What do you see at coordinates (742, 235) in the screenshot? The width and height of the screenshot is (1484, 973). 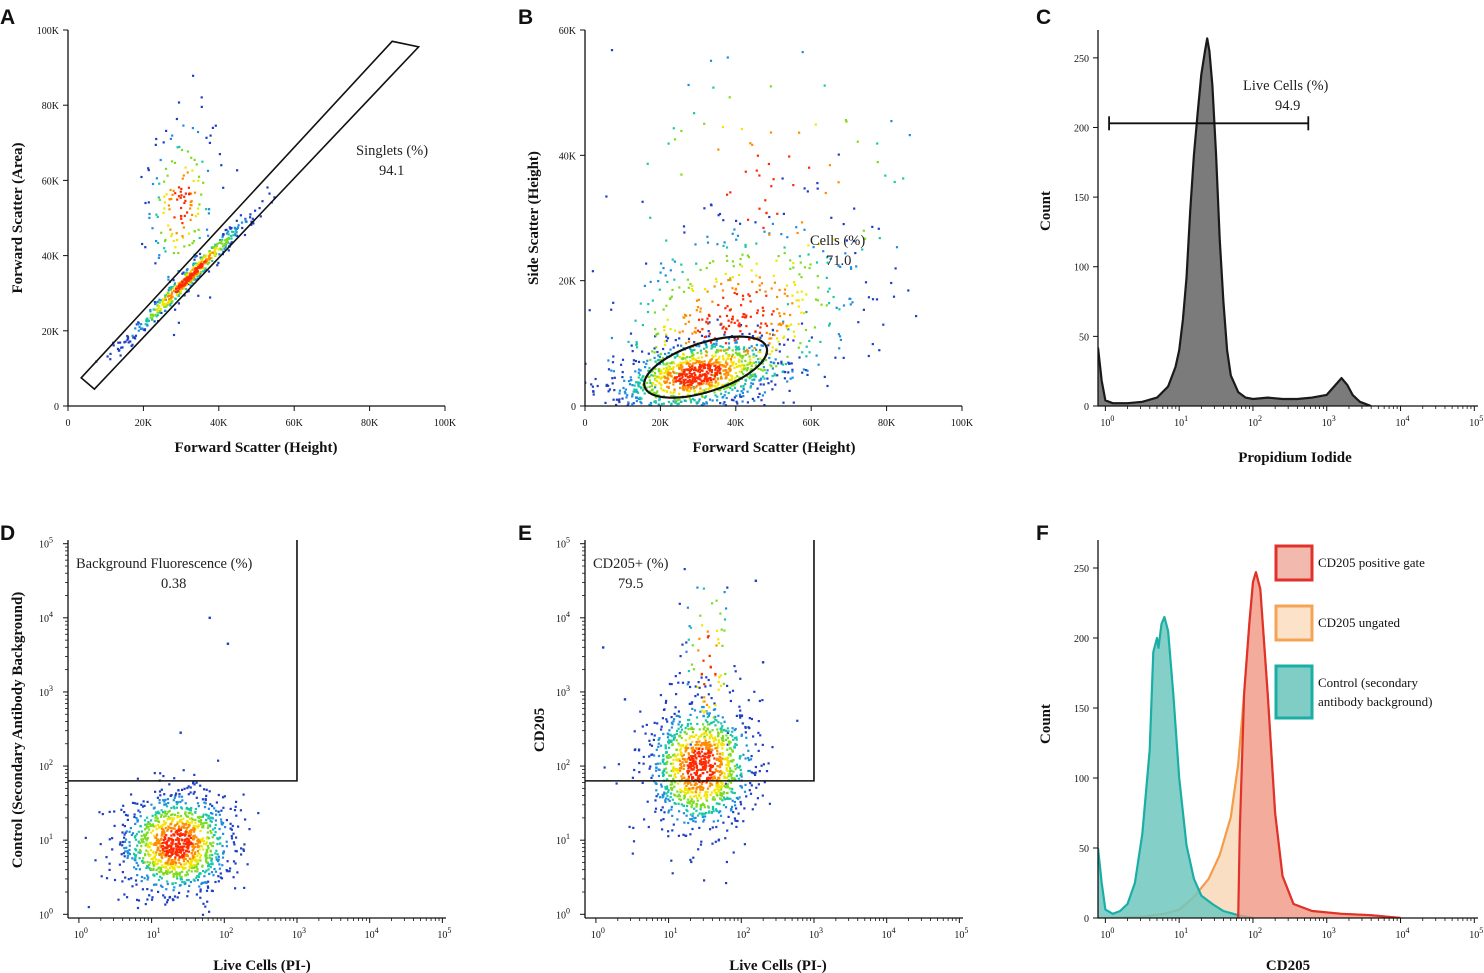 I see `scatter-points` at bounding box center [742, 235].